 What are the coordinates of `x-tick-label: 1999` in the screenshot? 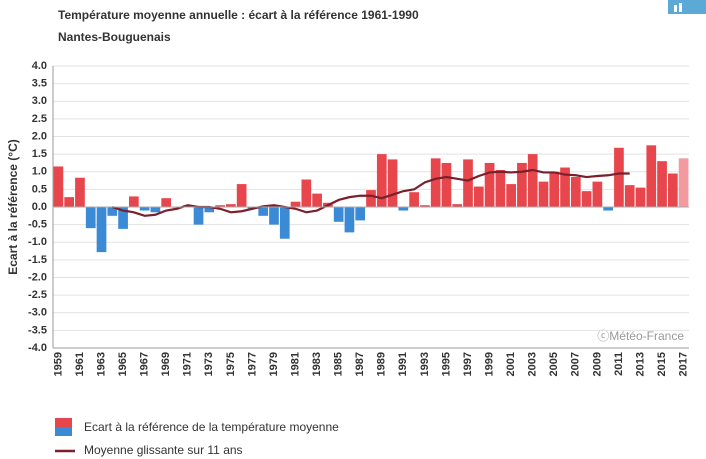 It's located at (489, 364).